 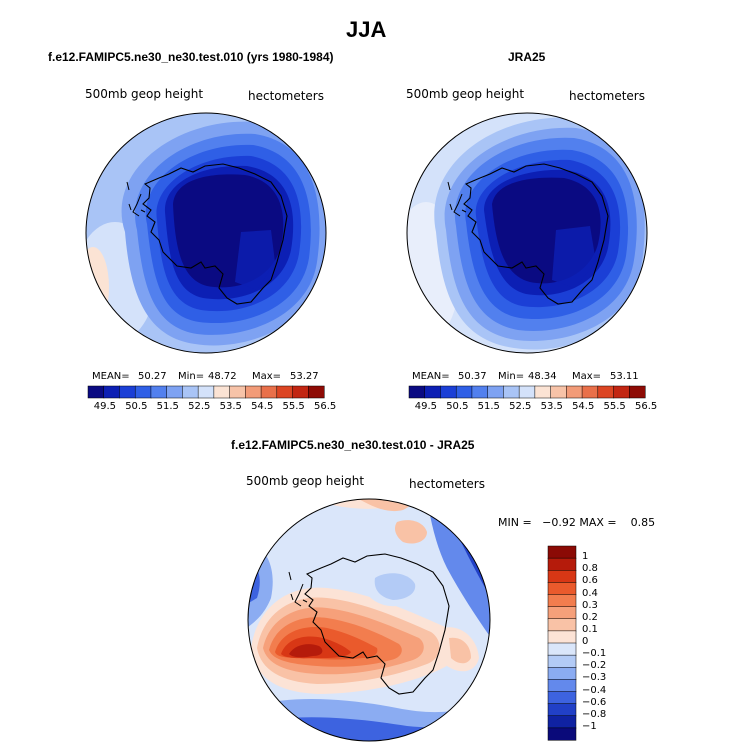 What do you see at coordinates (585, 641) in the screenshot?
I see `colorbar-tick-label: 0` at bounding box center [585, 641].